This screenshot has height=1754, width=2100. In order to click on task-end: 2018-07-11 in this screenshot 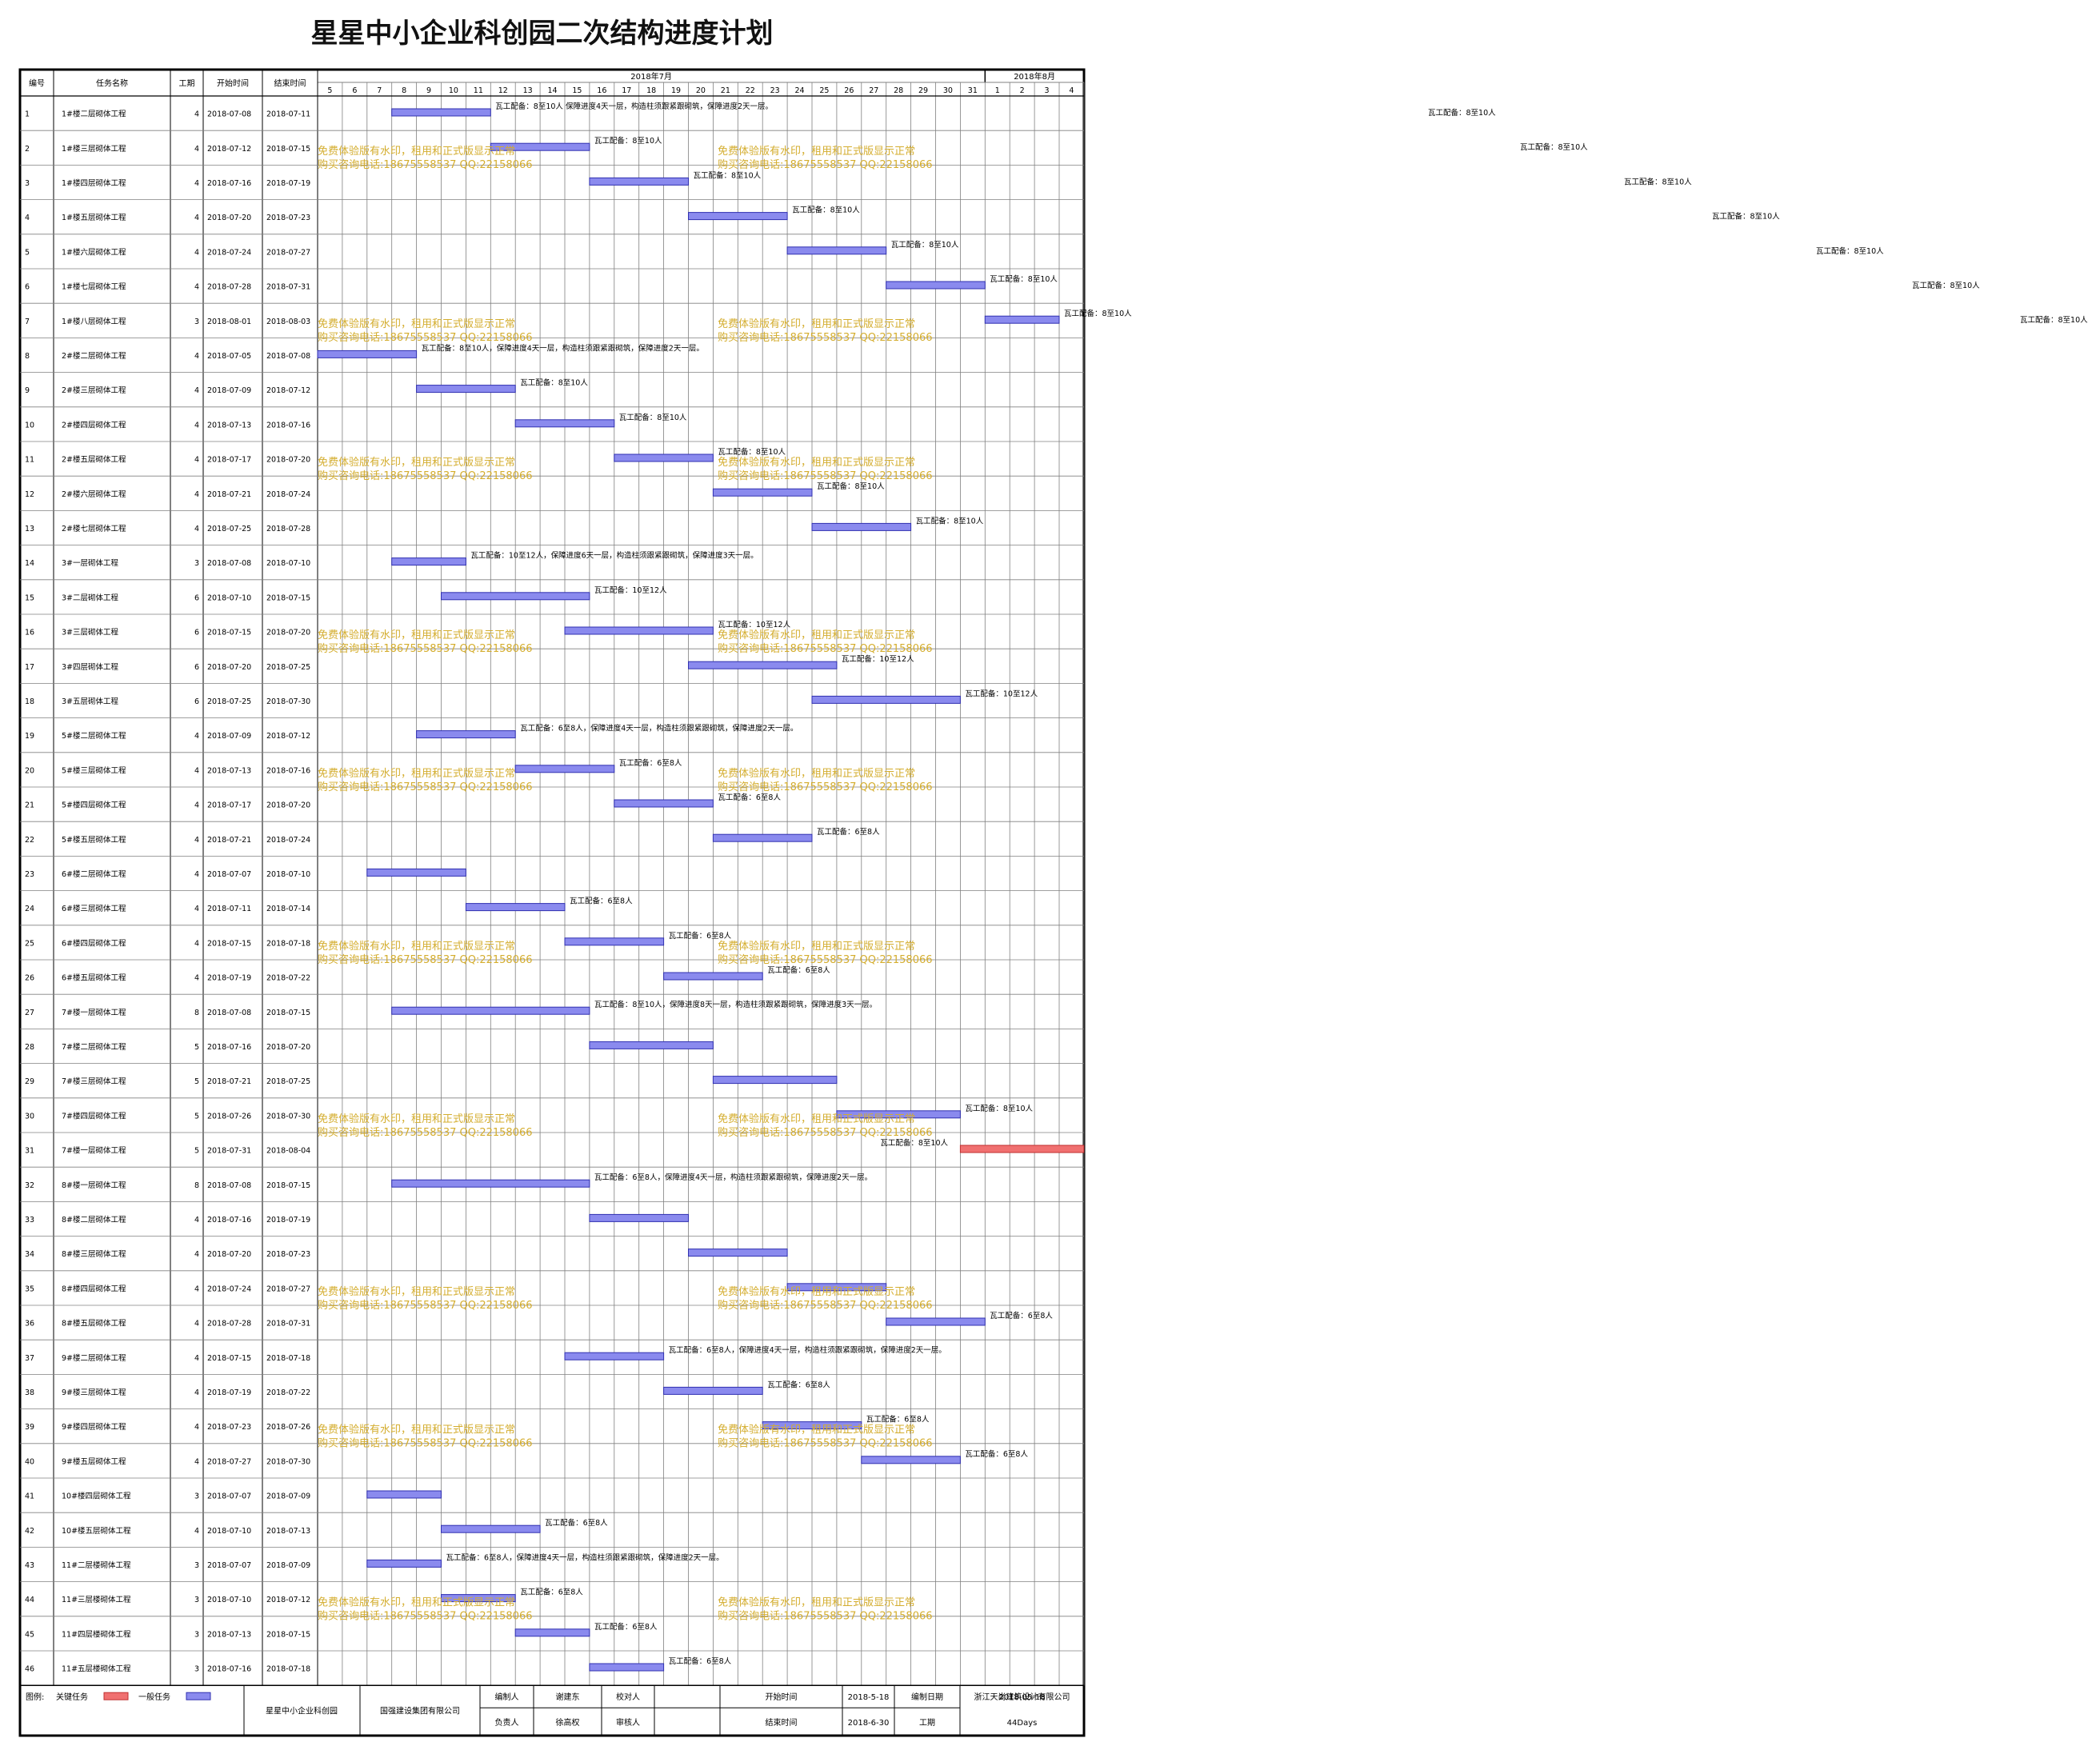, I will do `click(288, 115)`.